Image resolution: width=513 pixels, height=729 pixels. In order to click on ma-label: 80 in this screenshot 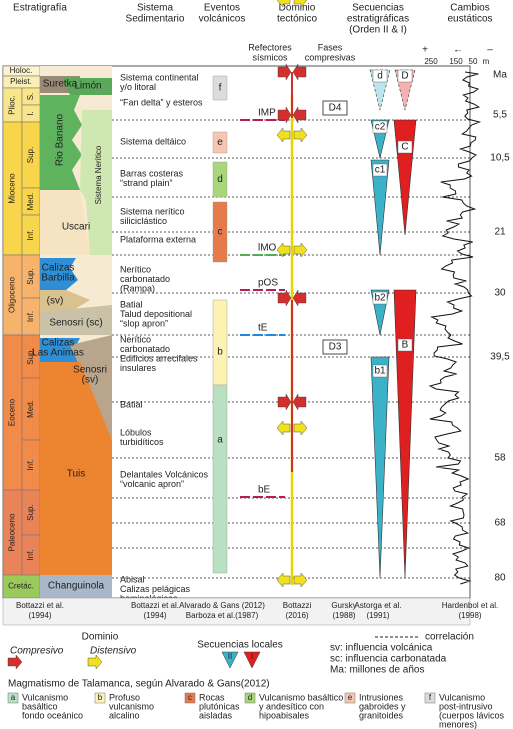, I will do `click(500, 578)`.